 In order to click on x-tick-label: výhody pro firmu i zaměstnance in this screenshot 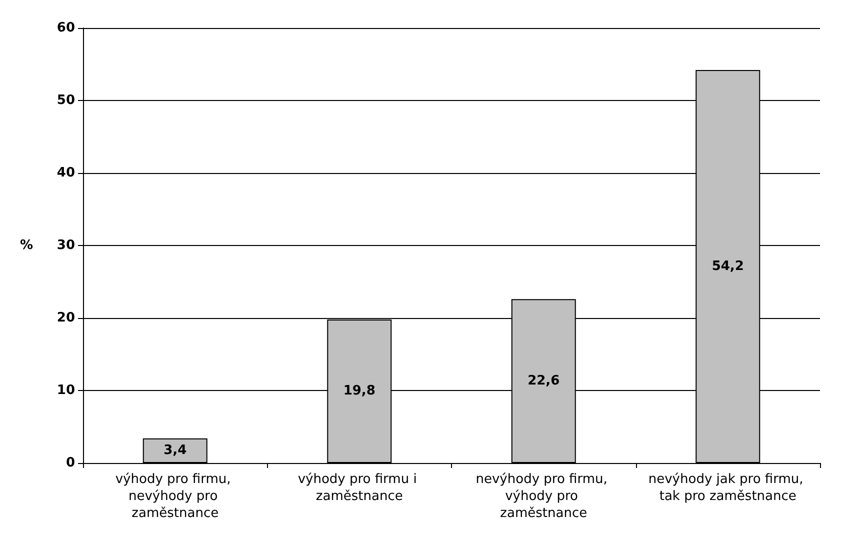, I will do `click(359, 488)`.